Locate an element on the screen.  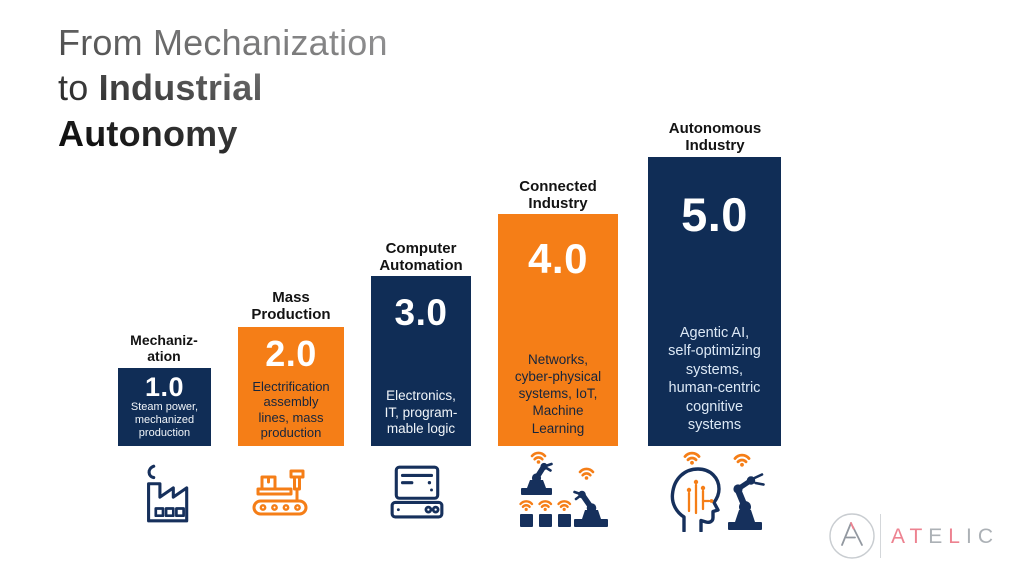
wordmark-letter: L is located at coordinates (957, 536).